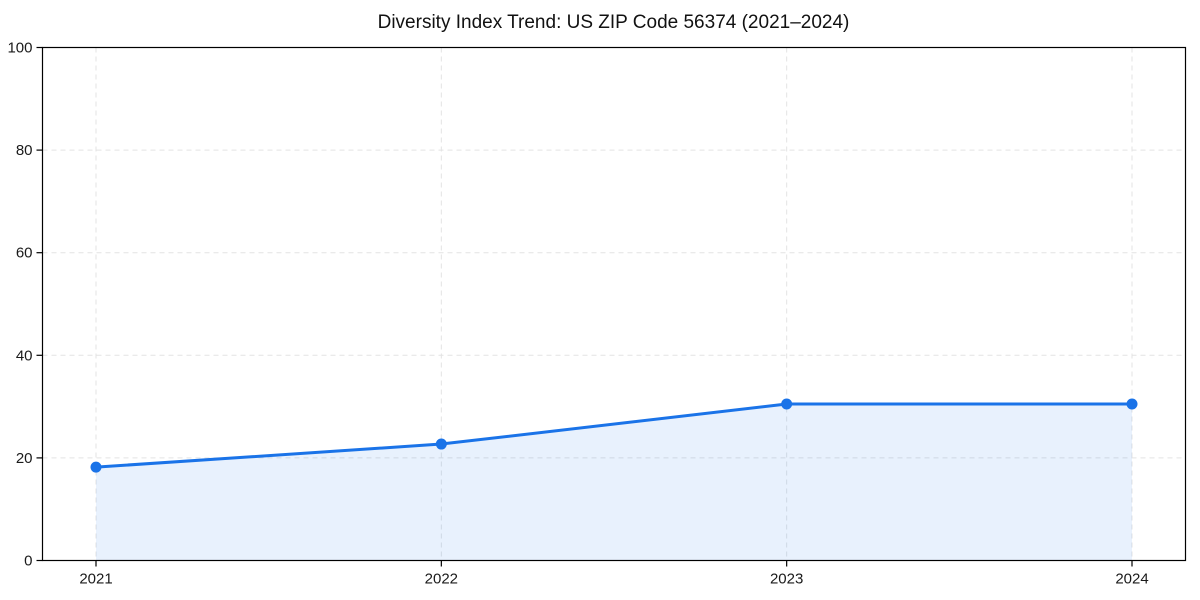  What do you see at coordinates (1131, 579) in the screenshot?
I see `x-axis-tick-label: 2024` at bounding box center [1131, 579].